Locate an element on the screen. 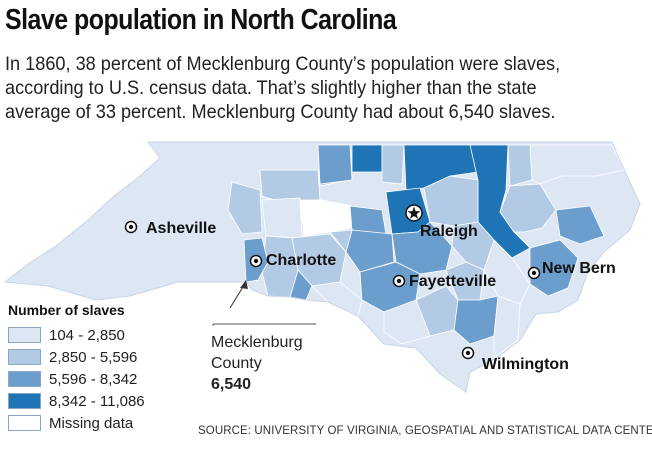  legend-item: 2,850 - 5,596 is located at coordinates (76, 357).